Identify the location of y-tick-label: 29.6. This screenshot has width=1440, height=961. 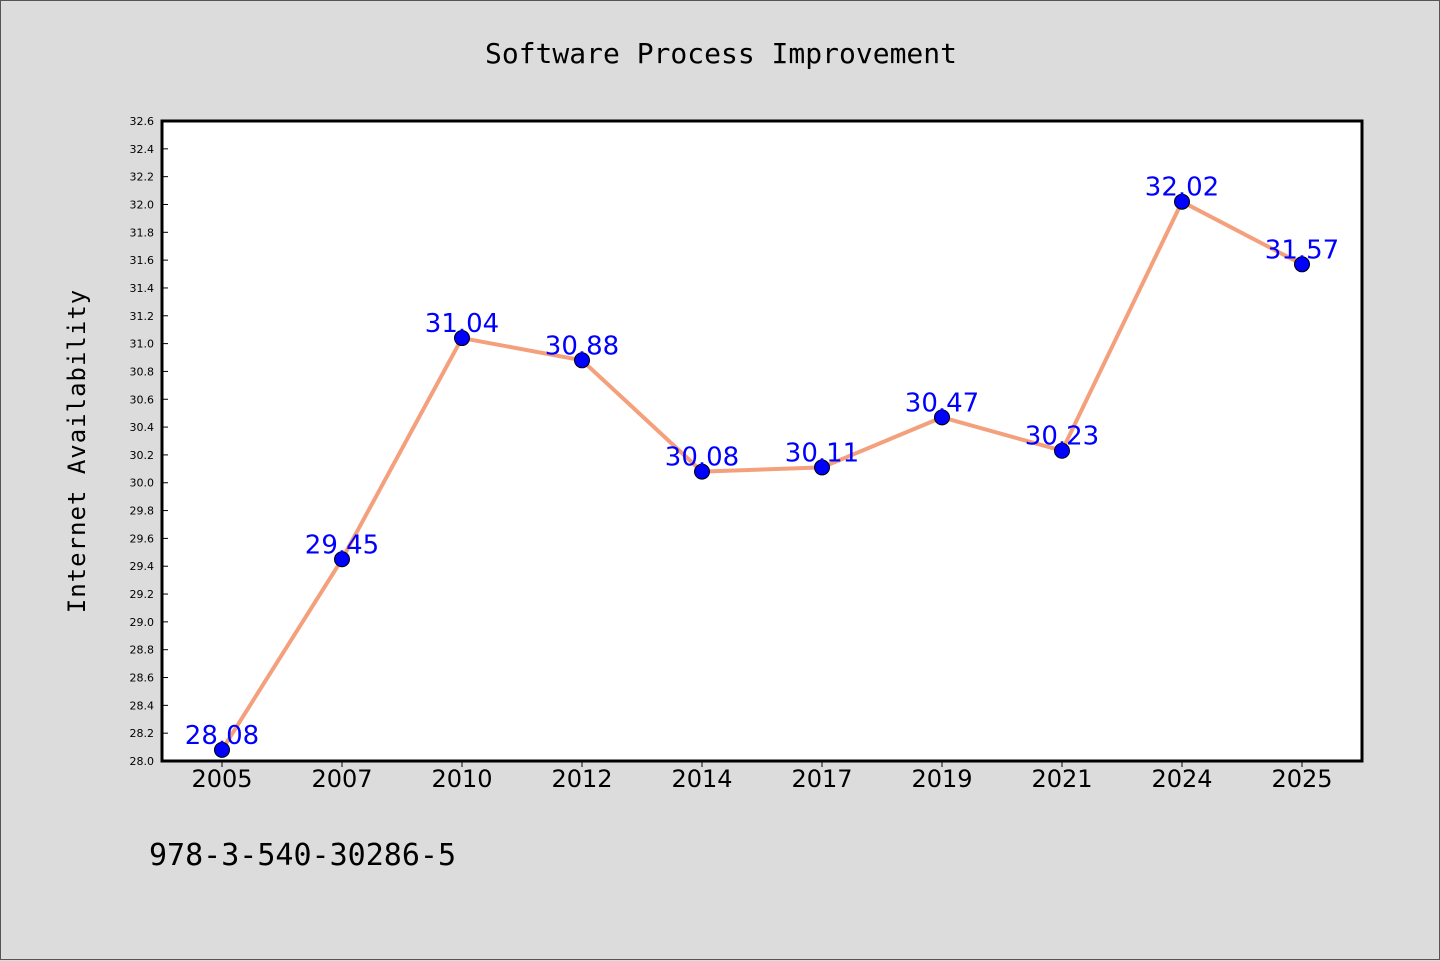
(142, 538).